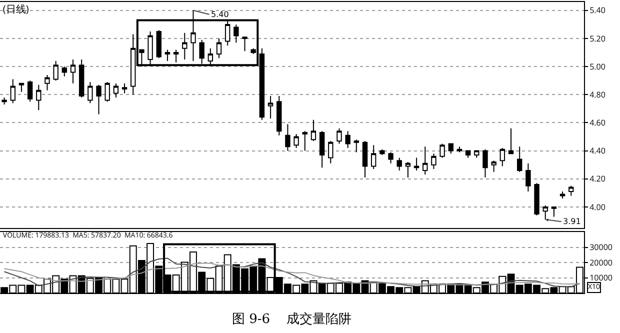  Describe the element at coordinates (598, 179) in the screenshot. I see `y-tick-label: 4.20` at that location.